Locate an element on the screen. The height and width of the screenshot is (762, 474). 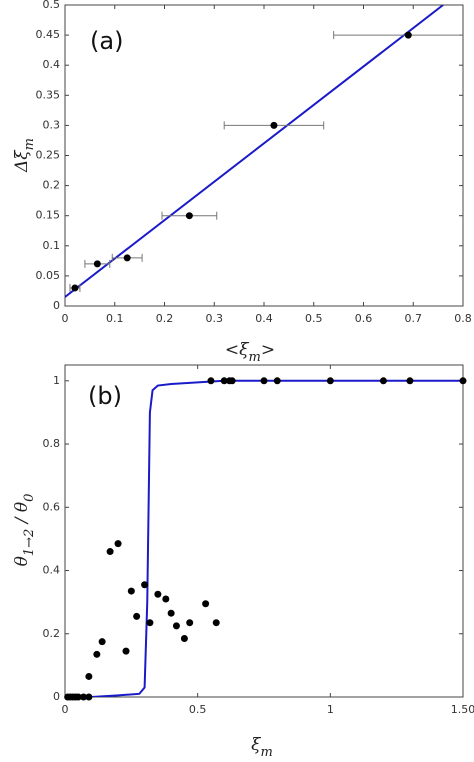
y-tick-label: 0.3 is located at coordinates (52, 124).